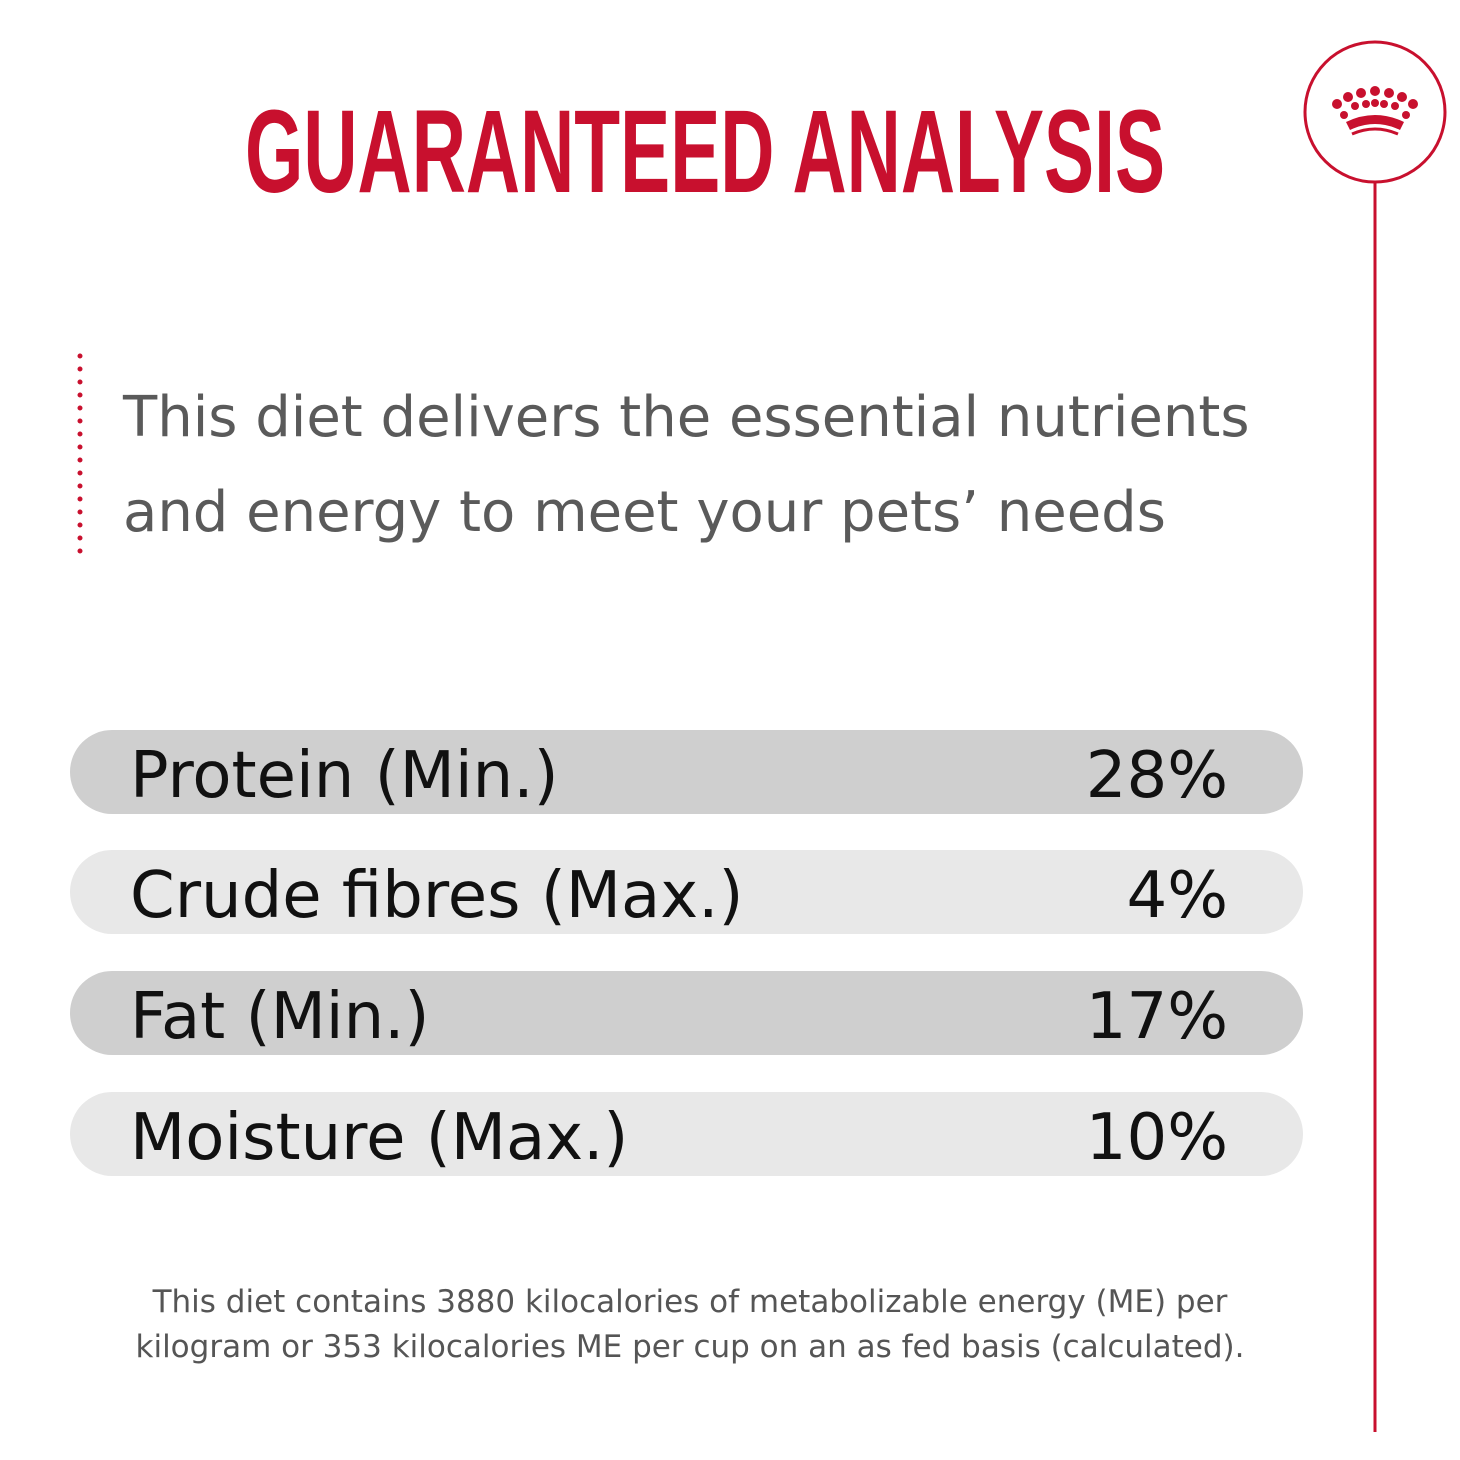  I want to click on intro-line: and energy to meet your pets’ needs, so click(644, 512).